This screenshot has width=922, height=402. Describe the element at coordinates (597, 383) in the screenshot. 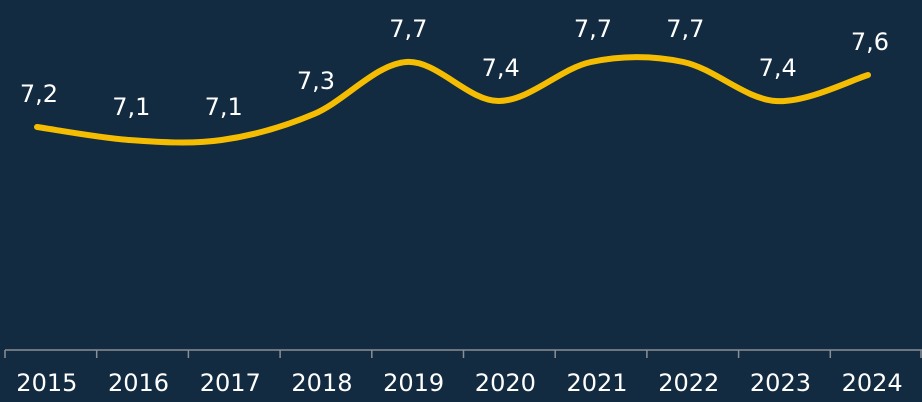

I see `x-tick-label: 2021` at that location.